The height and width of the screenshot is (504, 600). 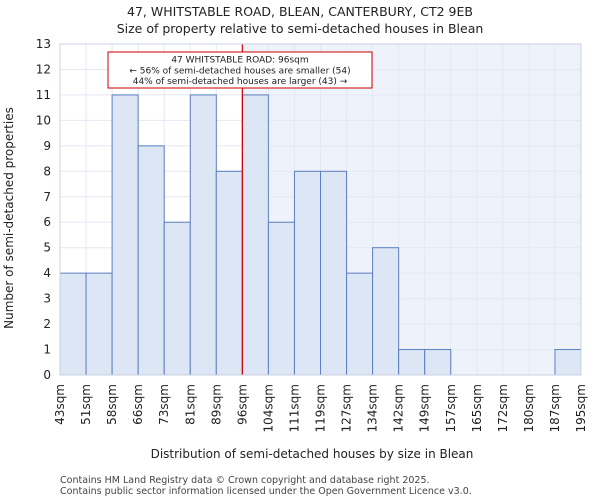 What do you see at coordinates (581, 408) in the screenshot?
I see `x-tick-label: 195sqm` at bounding box center [581, 408].